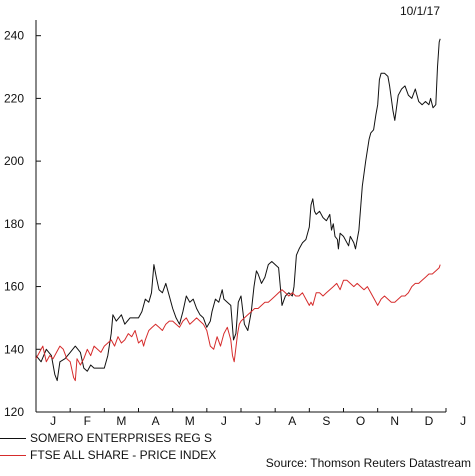 Image resolution: width=475 pixels, height=476 pixels. I want to click on source-note: Source: Thomson Reuters Datastream, so click(368, 463).